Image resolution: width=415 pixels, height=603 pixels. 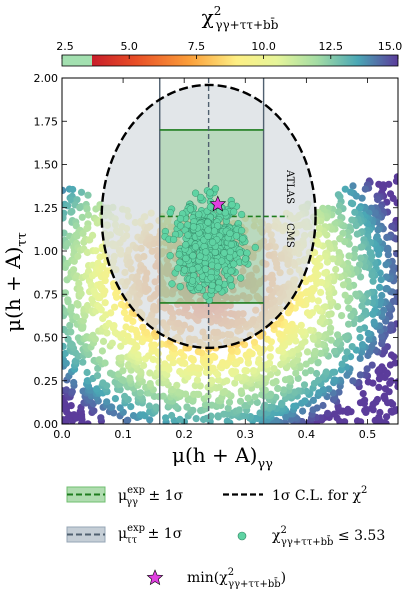 I want to click on colorbar-tick-label: 7.5, so click(x=197, y=46).